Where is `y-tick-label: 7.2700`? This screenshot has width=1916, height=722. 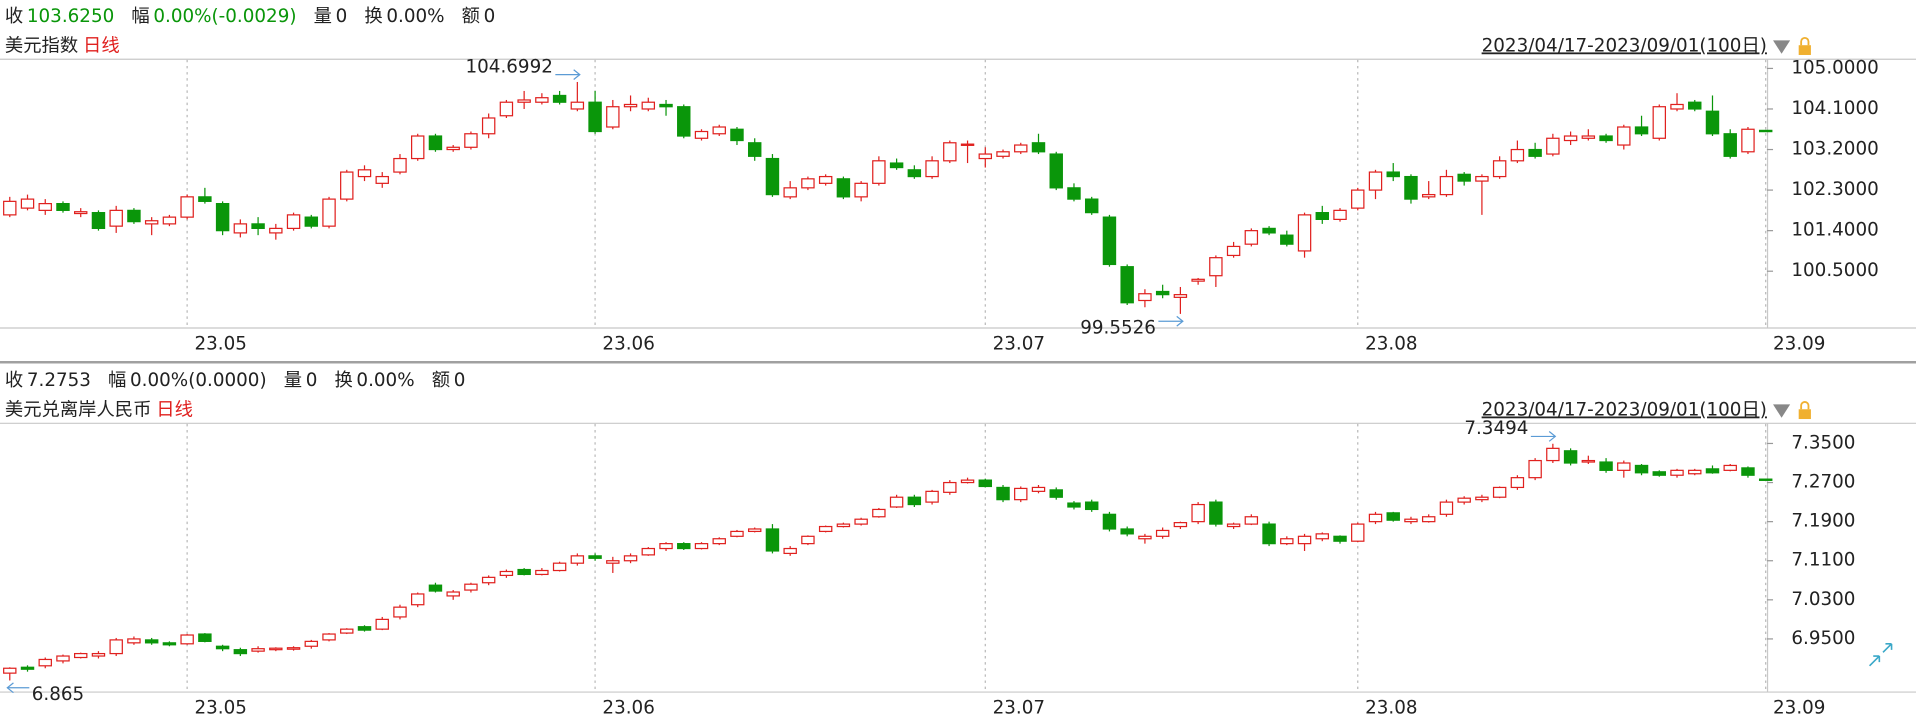
y-tick-label: 7.2700 is located at coordinates (1823, 482).